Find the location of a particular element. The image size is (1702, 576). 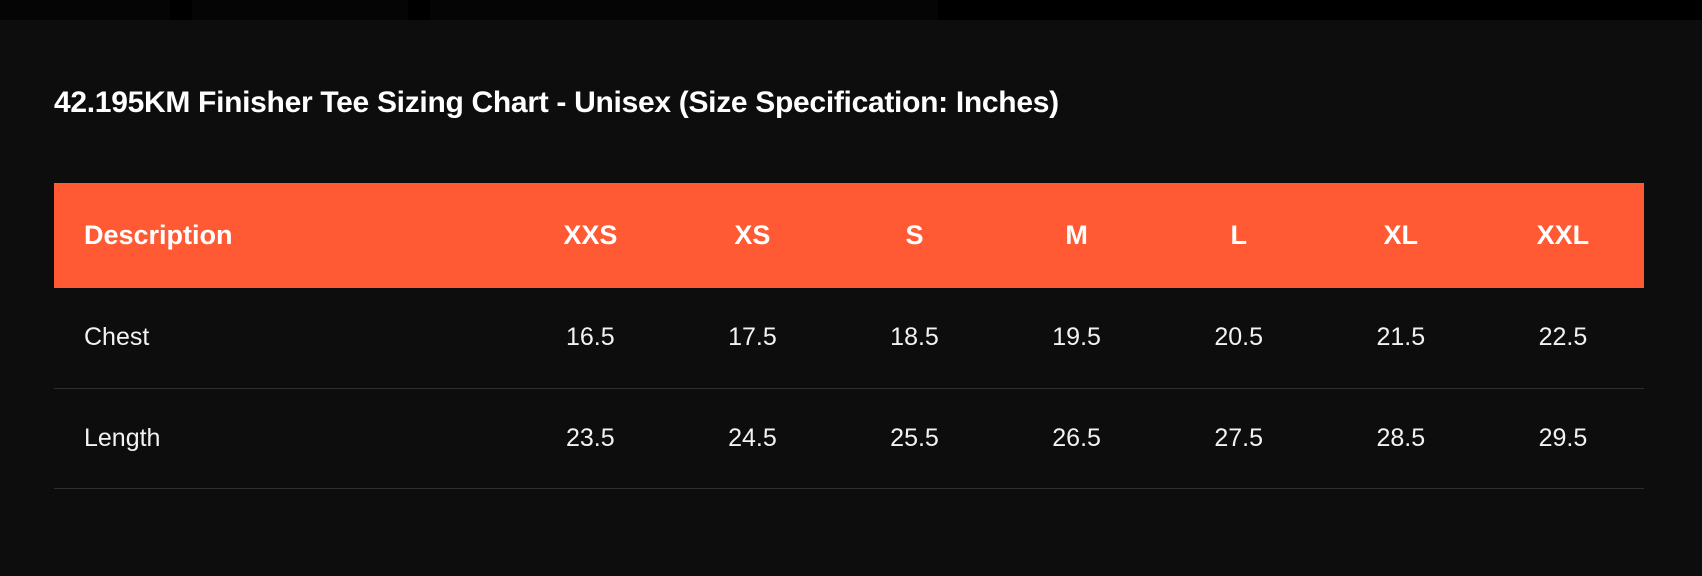

header-size-s: S is located at coordinates (914, 235).